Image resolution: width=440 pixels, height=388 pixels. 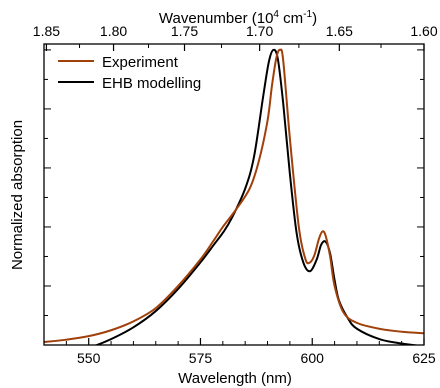 What do you see at coordinates (184, 31) in the screenshot?
I see `top-tick-label: 1.75` at bounding box center [184, 31].